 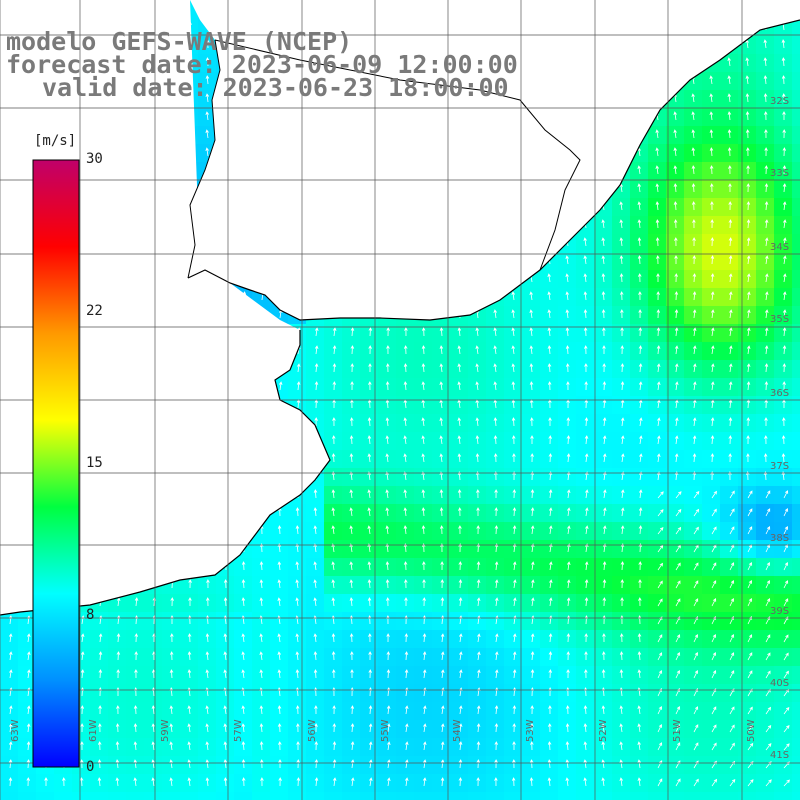 I want to click on latitude-label: 37S, so click(x=780, y=466).